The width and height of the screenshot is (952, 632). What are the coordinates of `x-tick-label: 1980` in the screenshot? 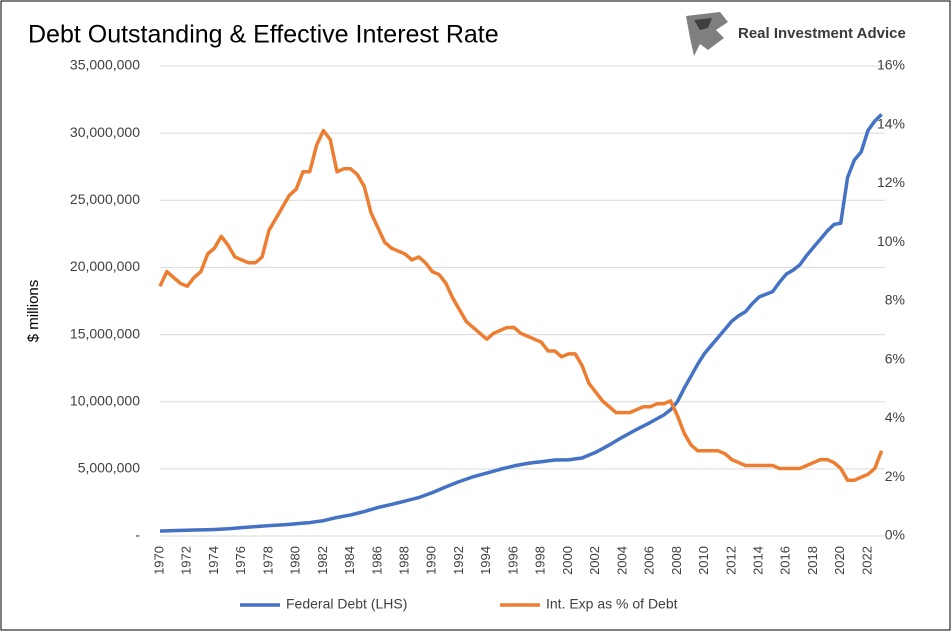 It's located at (295, 560).